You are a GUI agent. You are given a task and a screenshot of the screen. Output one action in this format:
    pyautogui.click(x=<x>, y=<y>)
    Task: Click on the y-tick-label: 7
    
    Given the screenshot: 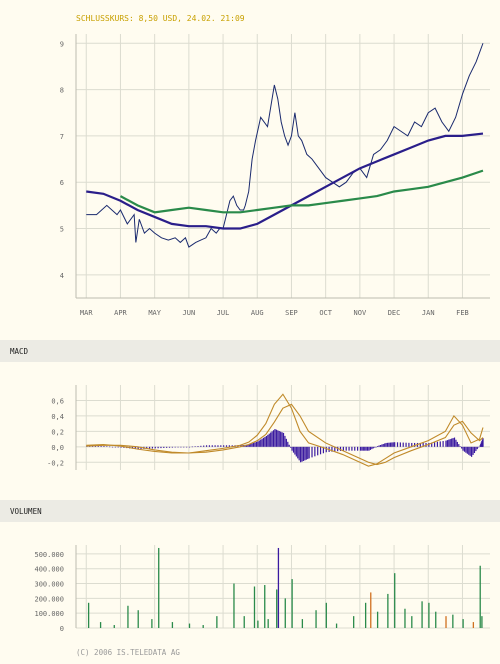 What is the action you would take?
    pyautogui.click(x=62, y=137)
    